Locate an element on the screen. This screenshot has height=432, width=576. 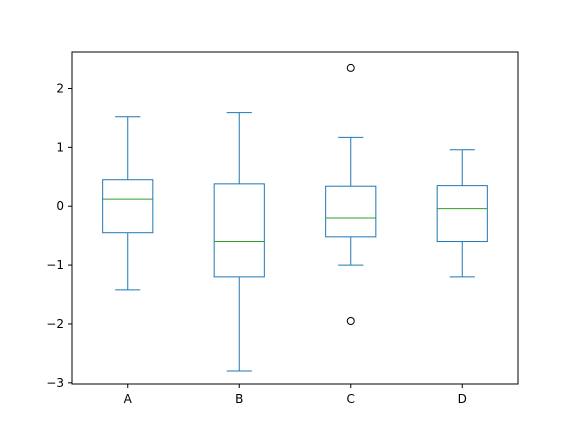
y-tick-label: 1 is located at coordinates (60, 147).